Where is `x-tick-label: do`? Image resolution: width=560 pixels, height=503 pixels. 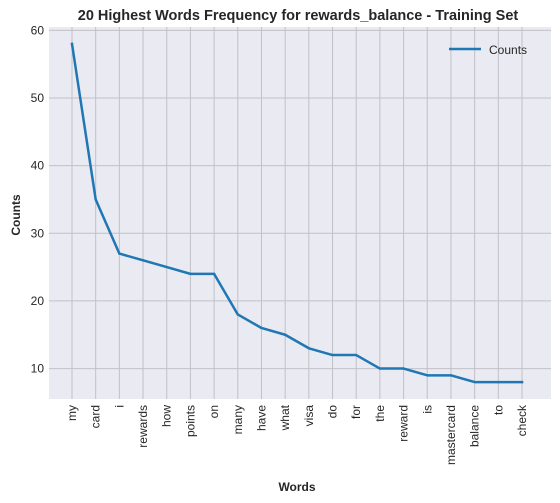 x-tick-label: do is located at coordinates (333, 412).